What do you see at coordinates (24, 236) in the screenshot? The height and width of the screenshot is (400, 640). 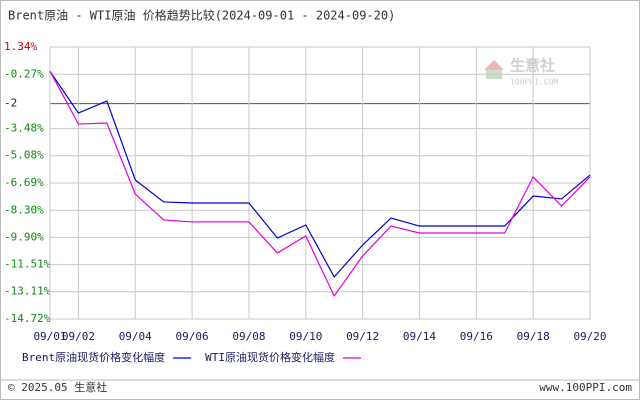 I see `y-tick-label: -9.90%` at bounding box center [24, 236].